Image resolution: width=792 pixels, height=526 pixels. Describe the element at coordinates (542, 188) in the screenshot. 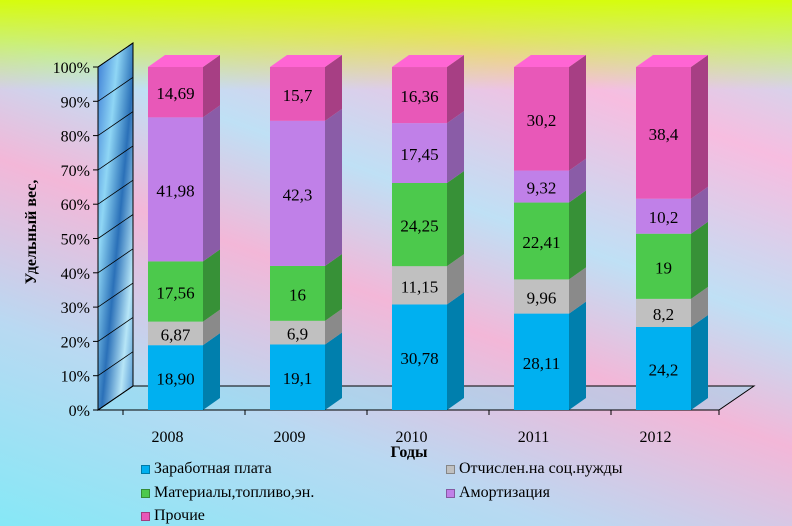

I see `data-label: 9,32` at that location.